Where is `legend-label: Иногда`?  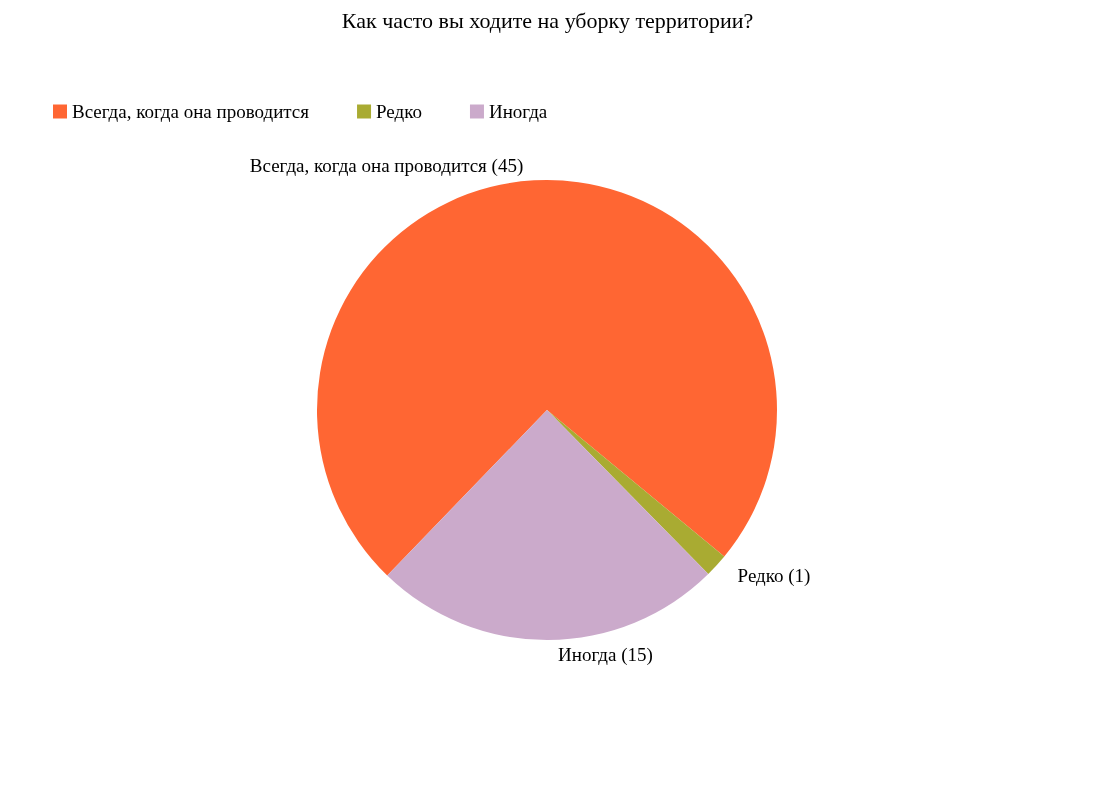 legend-label: Иногда is located at coordinates (518, 111).